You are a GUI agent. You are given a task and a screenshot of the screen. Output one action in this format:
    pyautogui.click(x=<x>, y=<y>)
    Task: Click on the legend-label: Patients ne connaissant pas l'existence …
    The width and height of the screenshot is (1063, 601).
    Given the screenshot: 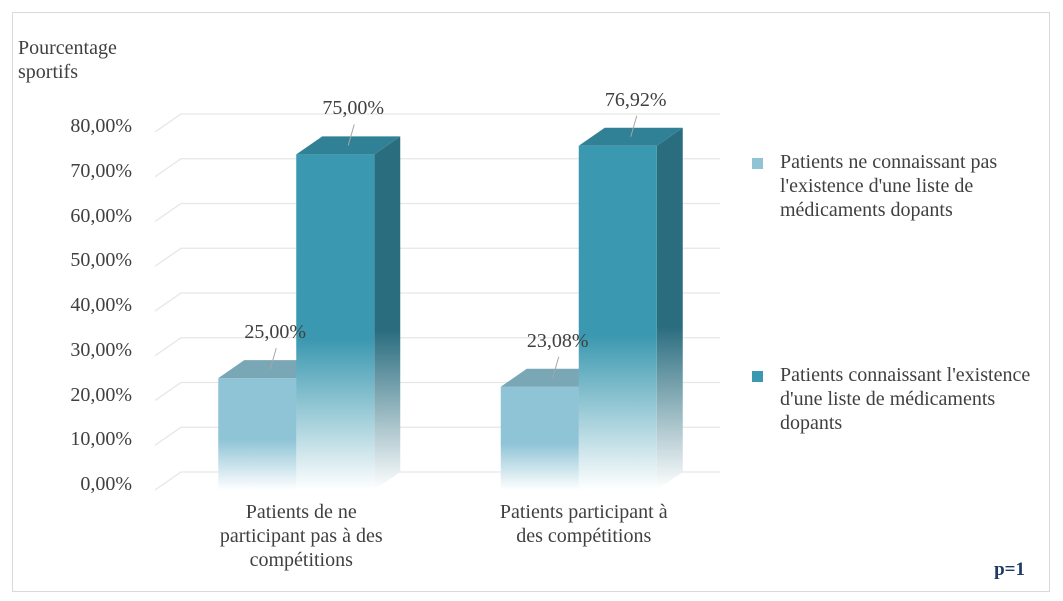 What is the action you would take?
    pyautogui.click(x=889, y=186)
    